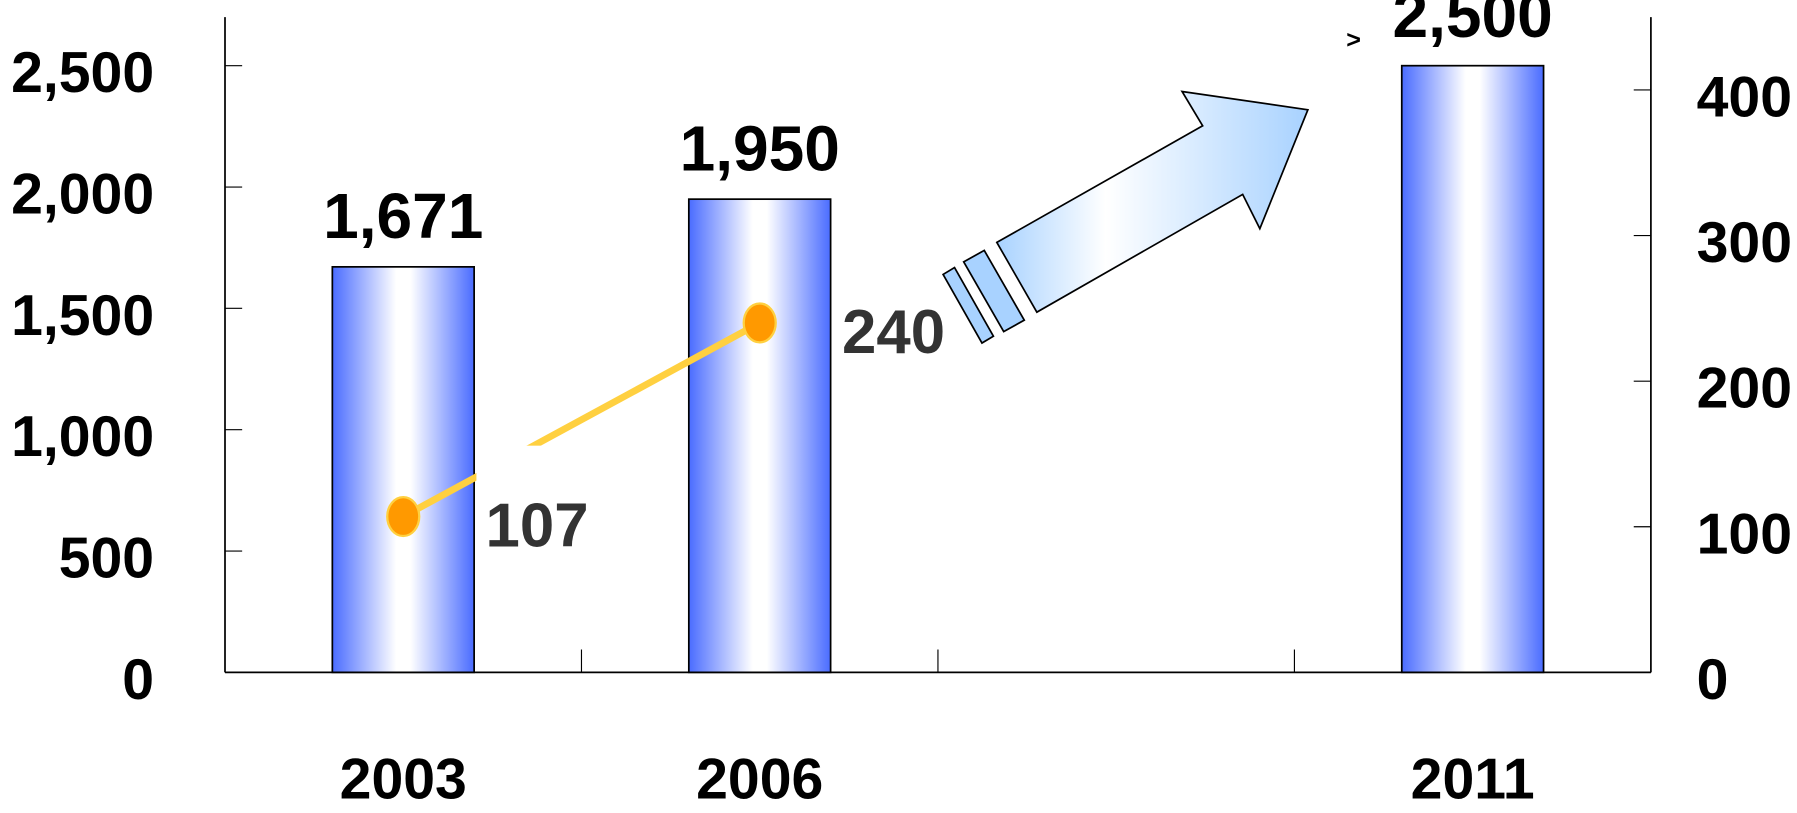 The height and width of the screenshot is (813, 1797). I want to click on y-tick-label: 2,500, so click(82, 73).